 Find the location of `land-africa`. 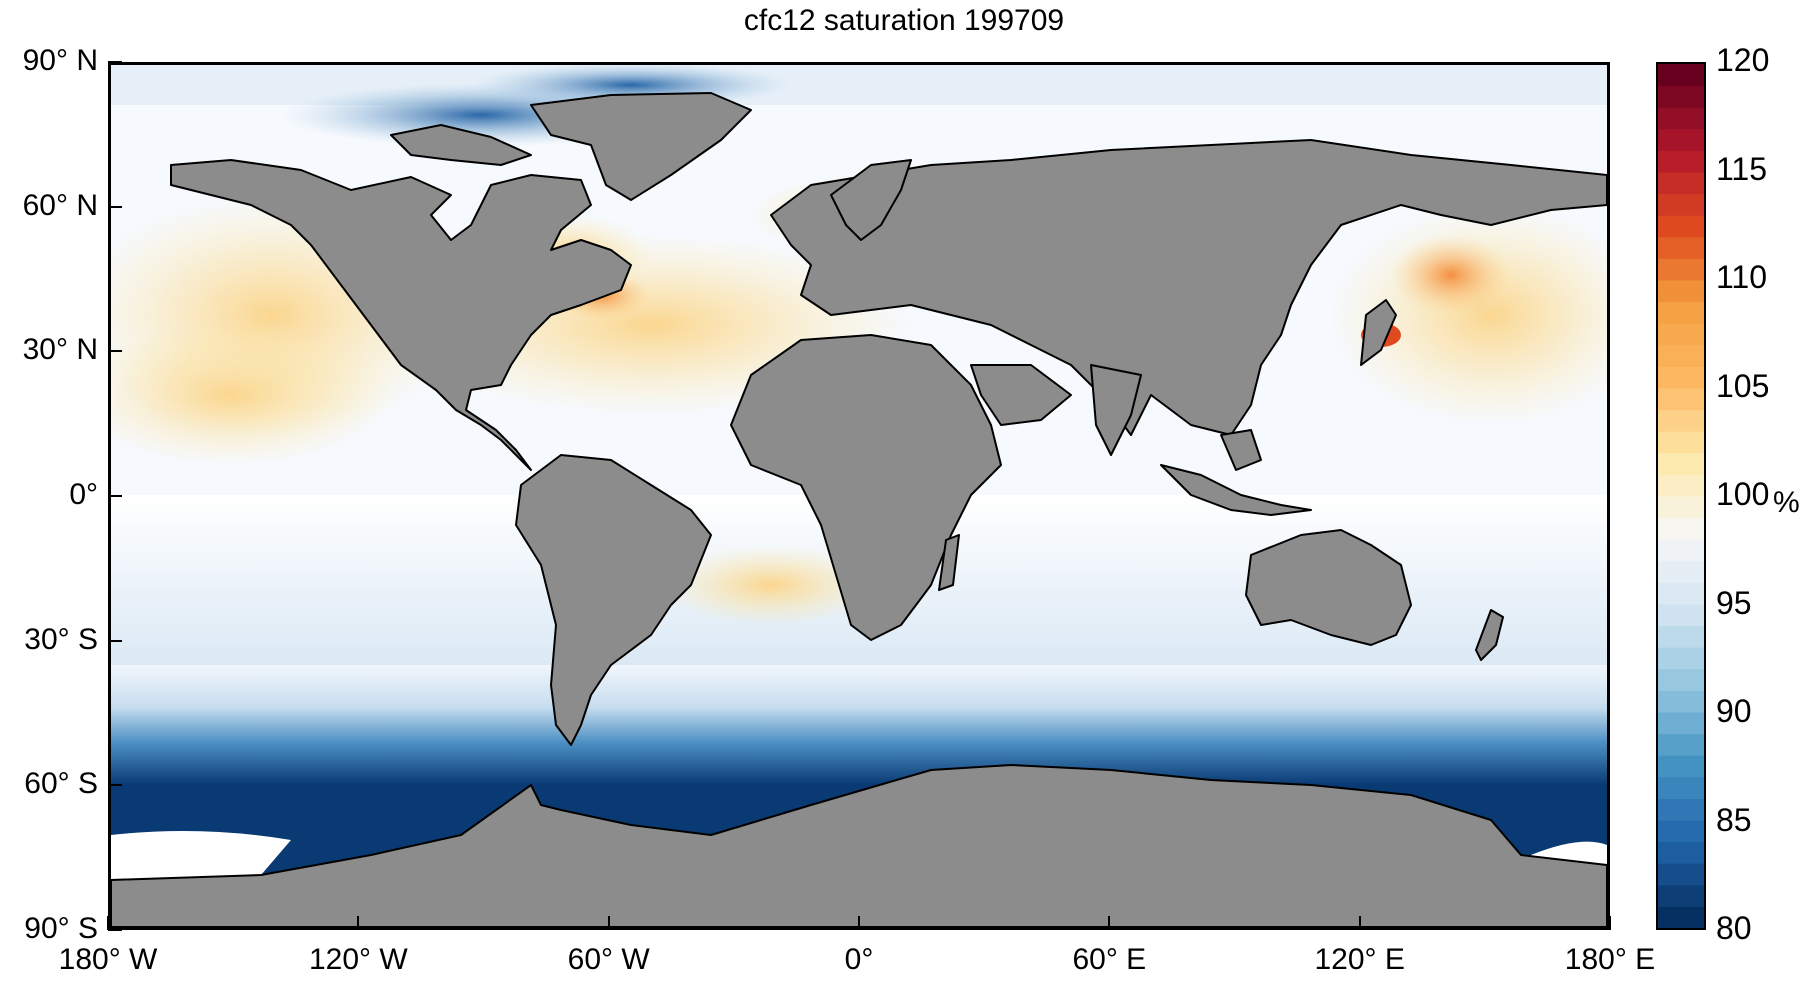

land-africa is located at coordinates (866, 487).